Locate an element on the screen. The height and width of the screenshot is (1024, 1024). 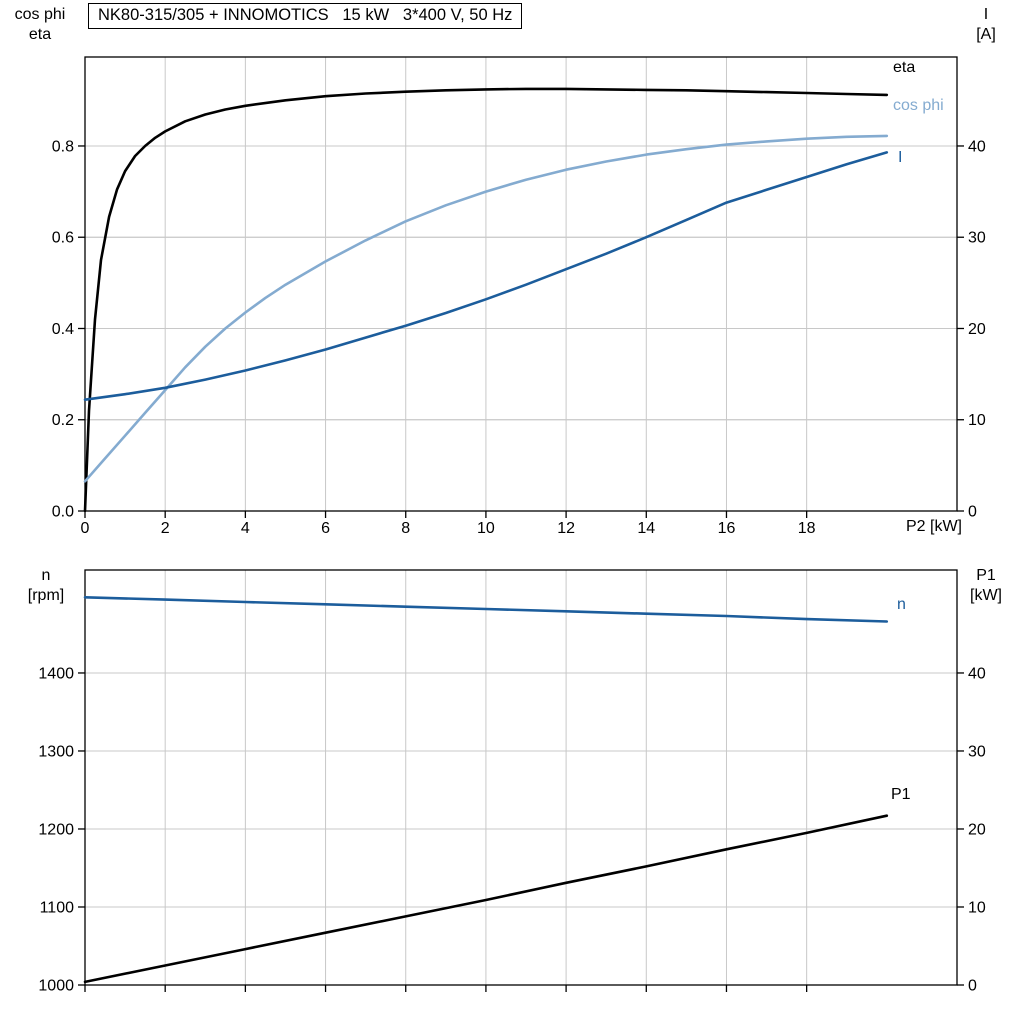
top-right-axis-caption: I [A] is located at coordinates (986, 25).